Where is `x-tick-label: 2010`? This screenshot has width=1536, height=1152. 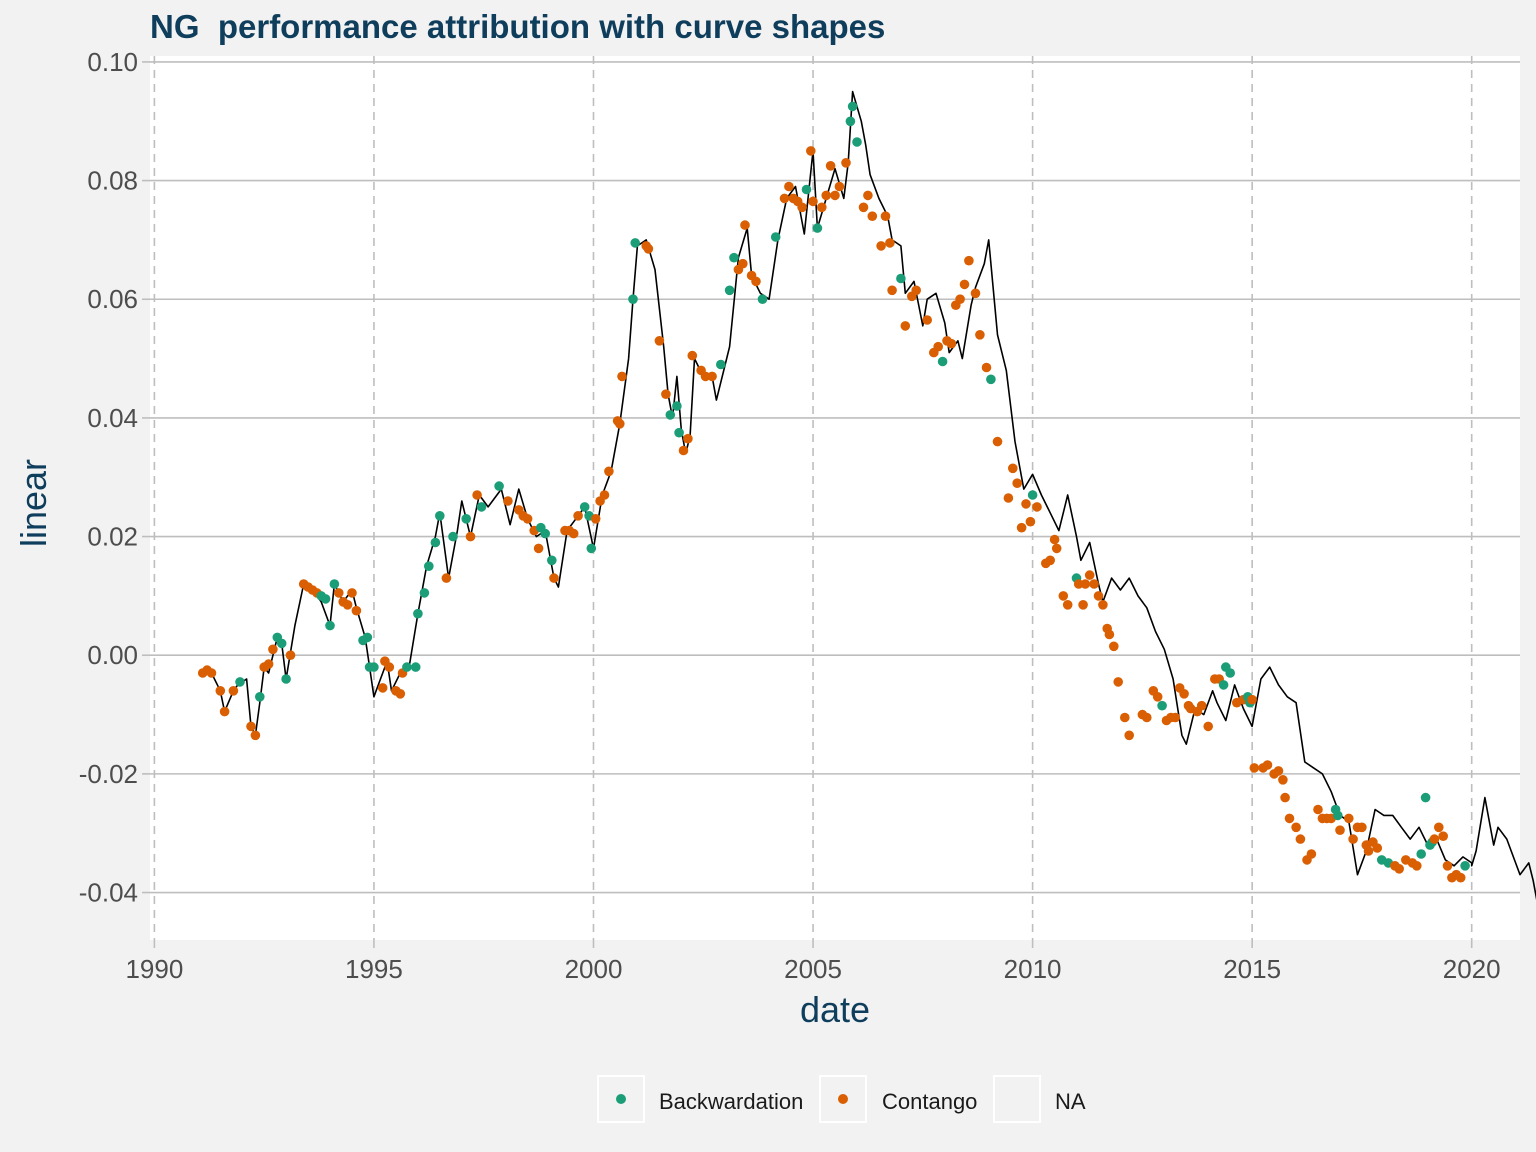
x-tick-label: 2010 is located at coordinates (1033, 969).